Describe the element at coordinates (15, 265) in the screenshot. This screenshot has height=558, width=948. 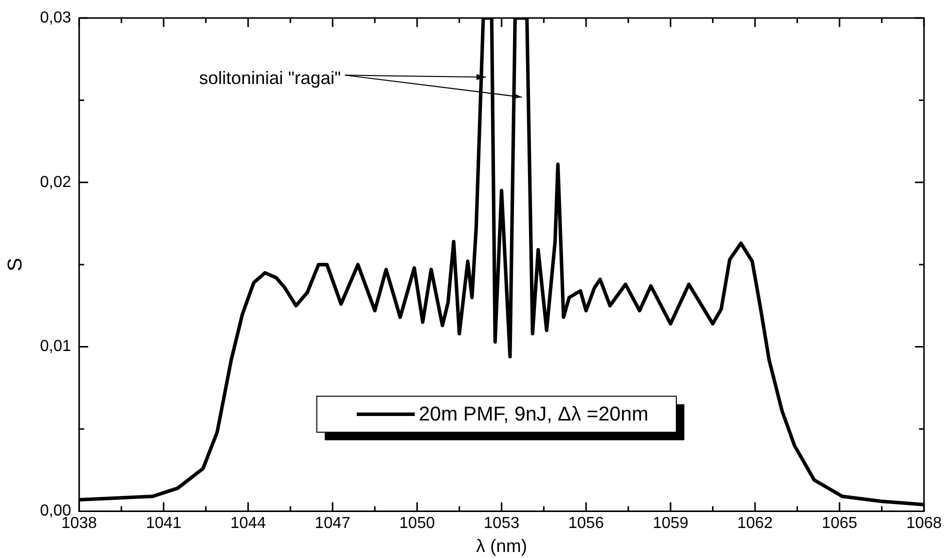
I see `y-axis-title: S` at that location.